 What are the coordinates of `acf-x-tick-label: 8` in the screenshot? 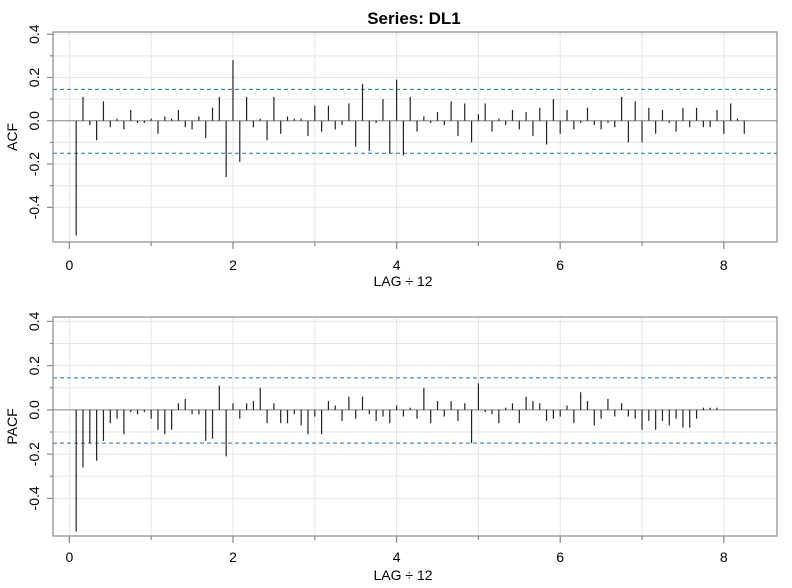 It's located at (724, 265).